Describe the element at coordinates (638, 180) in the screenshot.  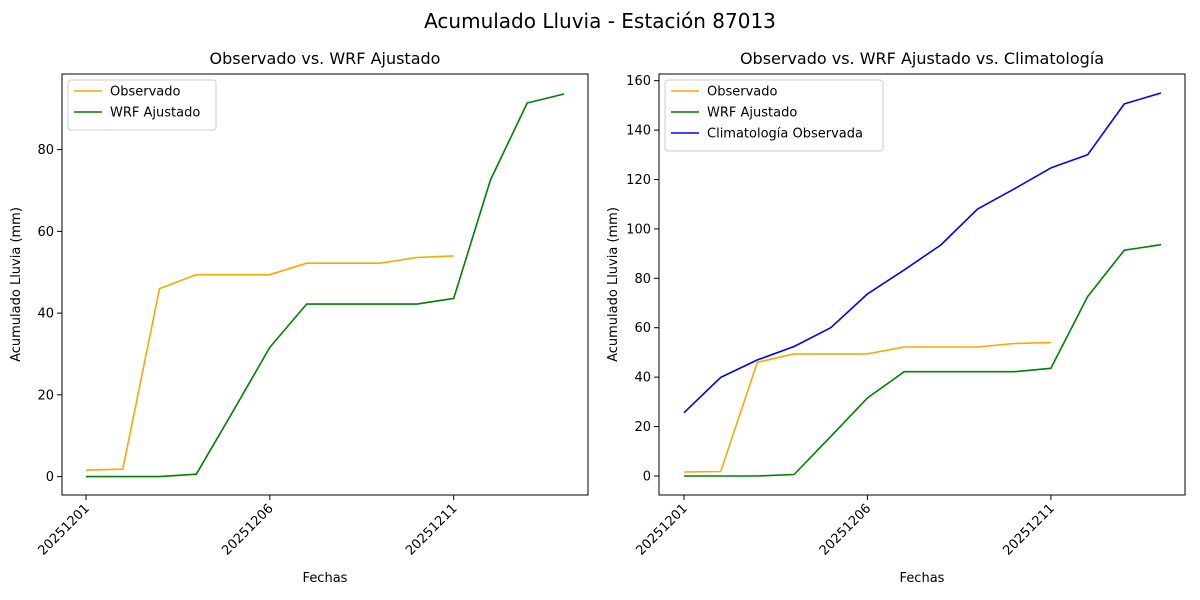
I see `y-tick-label: 120` at that location.